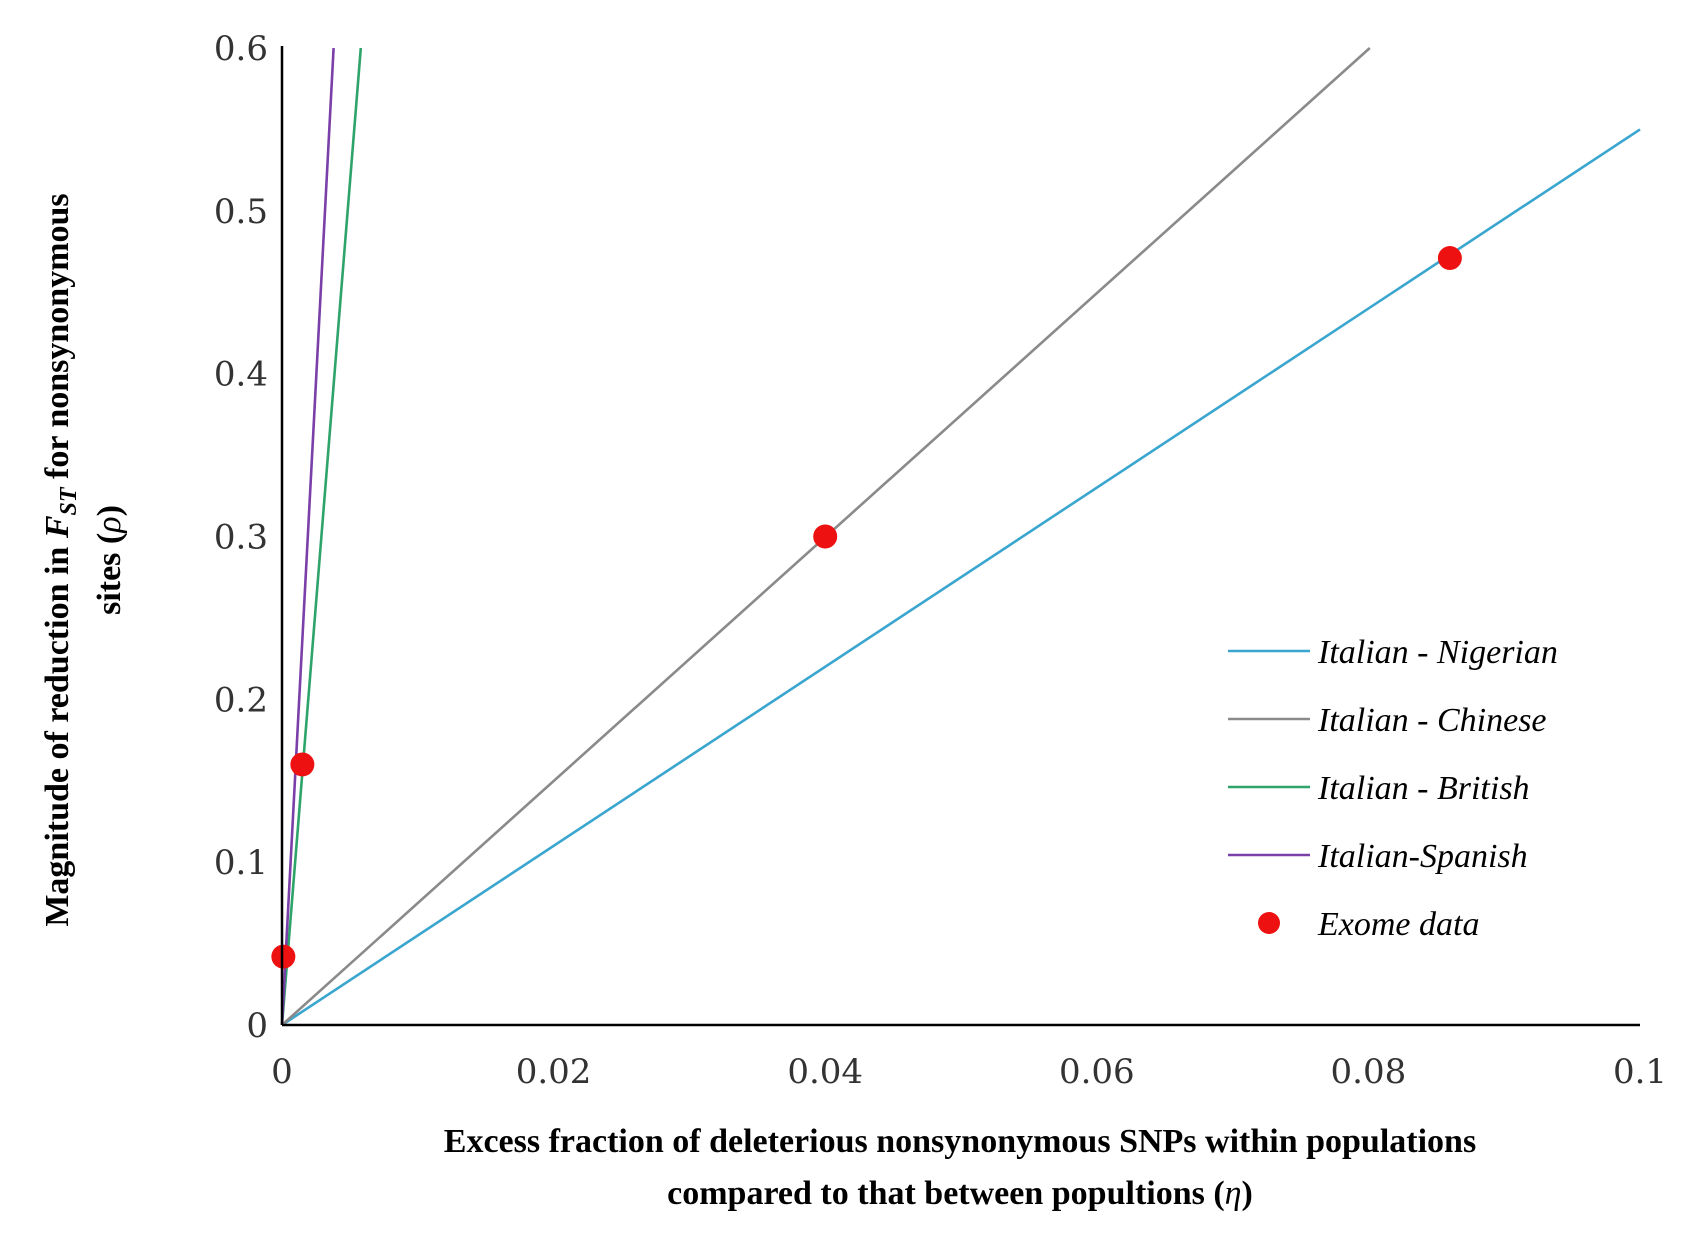 The image size is (1684, 1234). I want to click on y-axis-title-line1-text: Magnitude of reduction in, so click(57, 732).